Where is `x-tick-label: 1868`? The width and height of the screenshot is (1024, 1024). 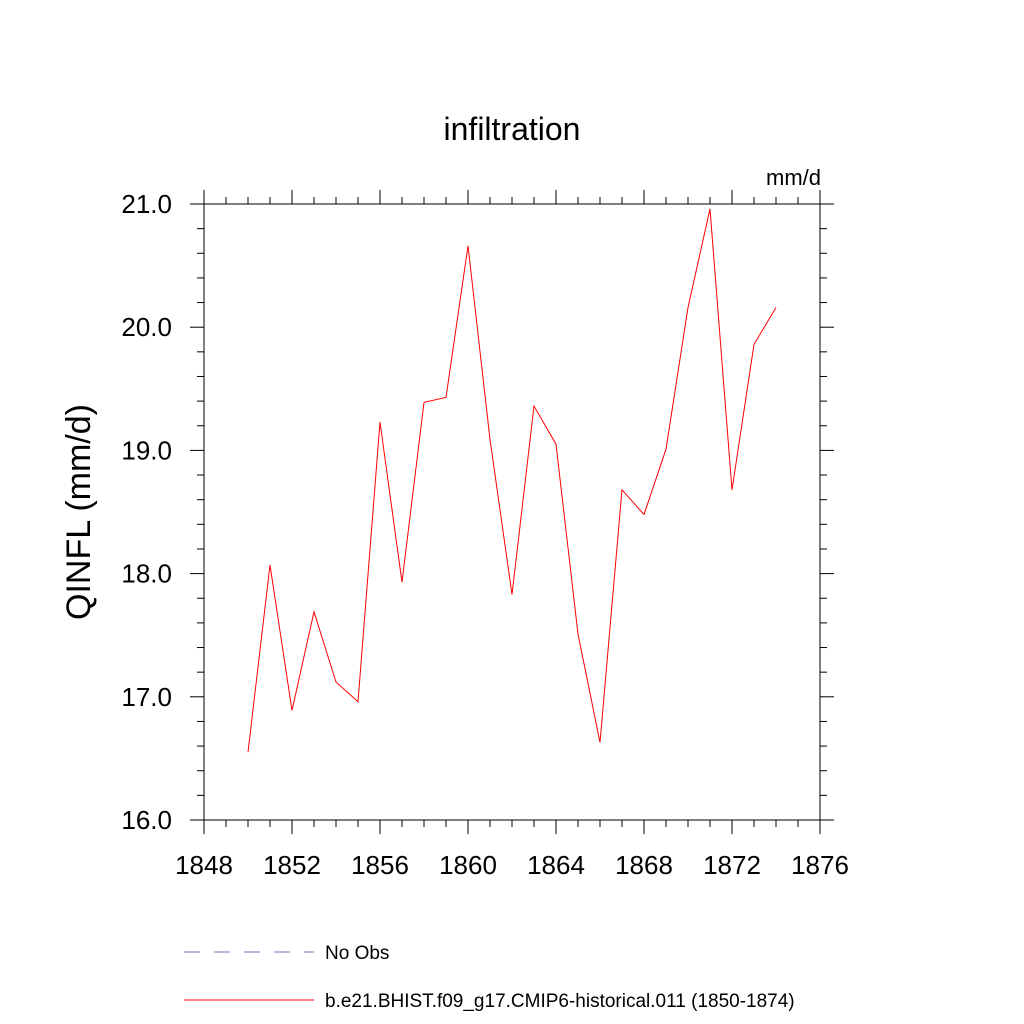
x-tick-label: 1868 is located at coordinates (644, 865).